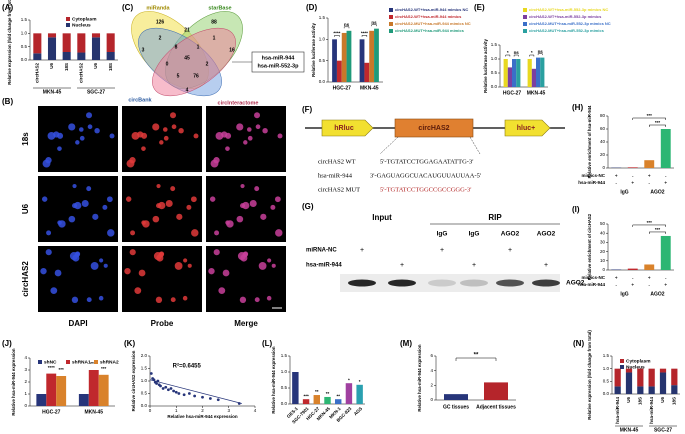  Describe the element at coordinates (129, 343) in the screenshot. I see `panel-label: (K)` at that location.